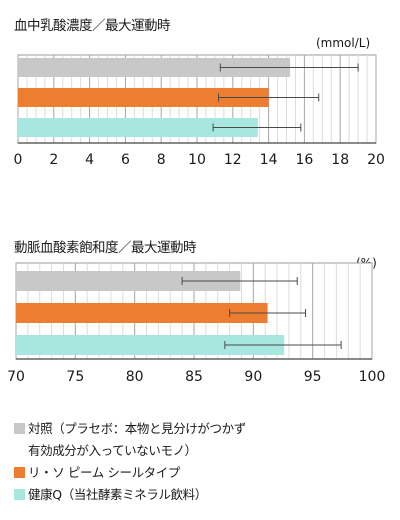 The height and width of the screenshot is (520, 400). I want to click on legend-item-control: 対照（プラセボ：本物と見分けがつかず 有効成分が入っていないモノ）, so click(204, 440).